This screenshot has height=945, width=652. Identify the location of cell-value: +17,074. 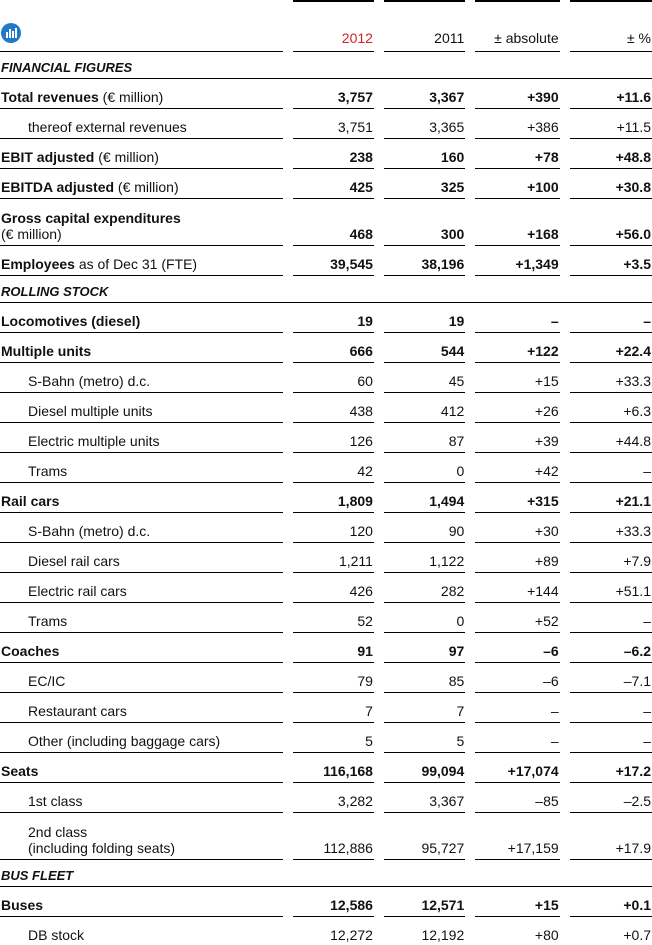
(517, 768).